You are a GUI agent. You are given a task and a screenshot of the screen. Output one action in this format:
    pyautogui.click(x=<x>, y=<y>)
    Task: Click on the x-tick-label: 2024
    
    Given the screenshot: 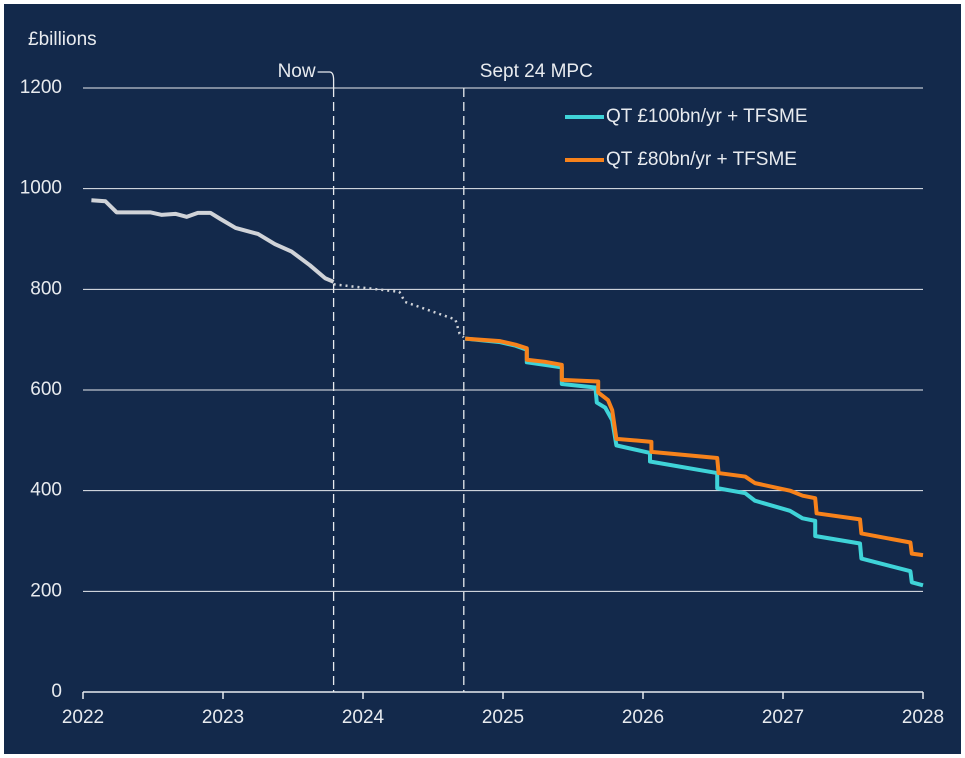 What is the action you would take?
    pyautogui.click(x=363, y=717)
    